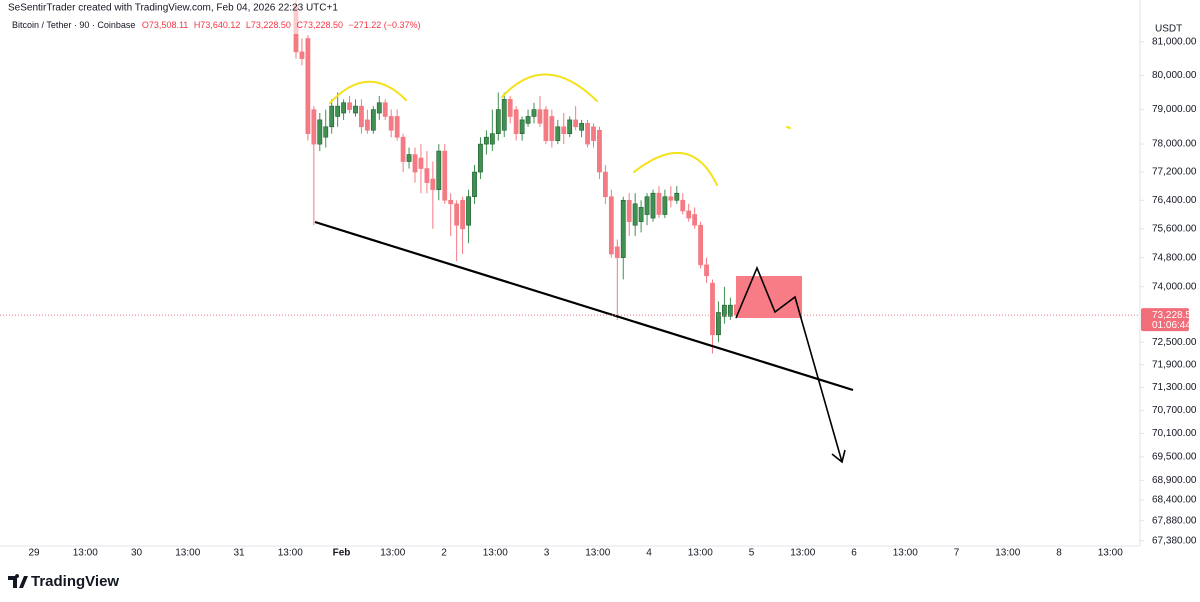 This screenshot has height=602, width=1200. I want to click on y-tick-label: 76,400.00, so click(1174, 200).